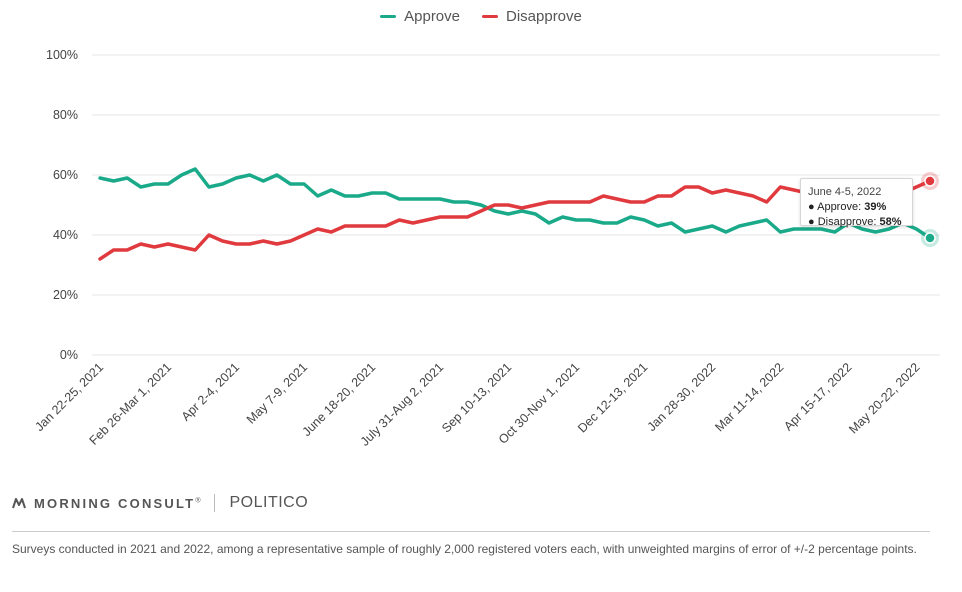  What do you see at coordinates (388, 16) in the screenshot?
I see `approve-swatch` at bounding box center [388, 16].